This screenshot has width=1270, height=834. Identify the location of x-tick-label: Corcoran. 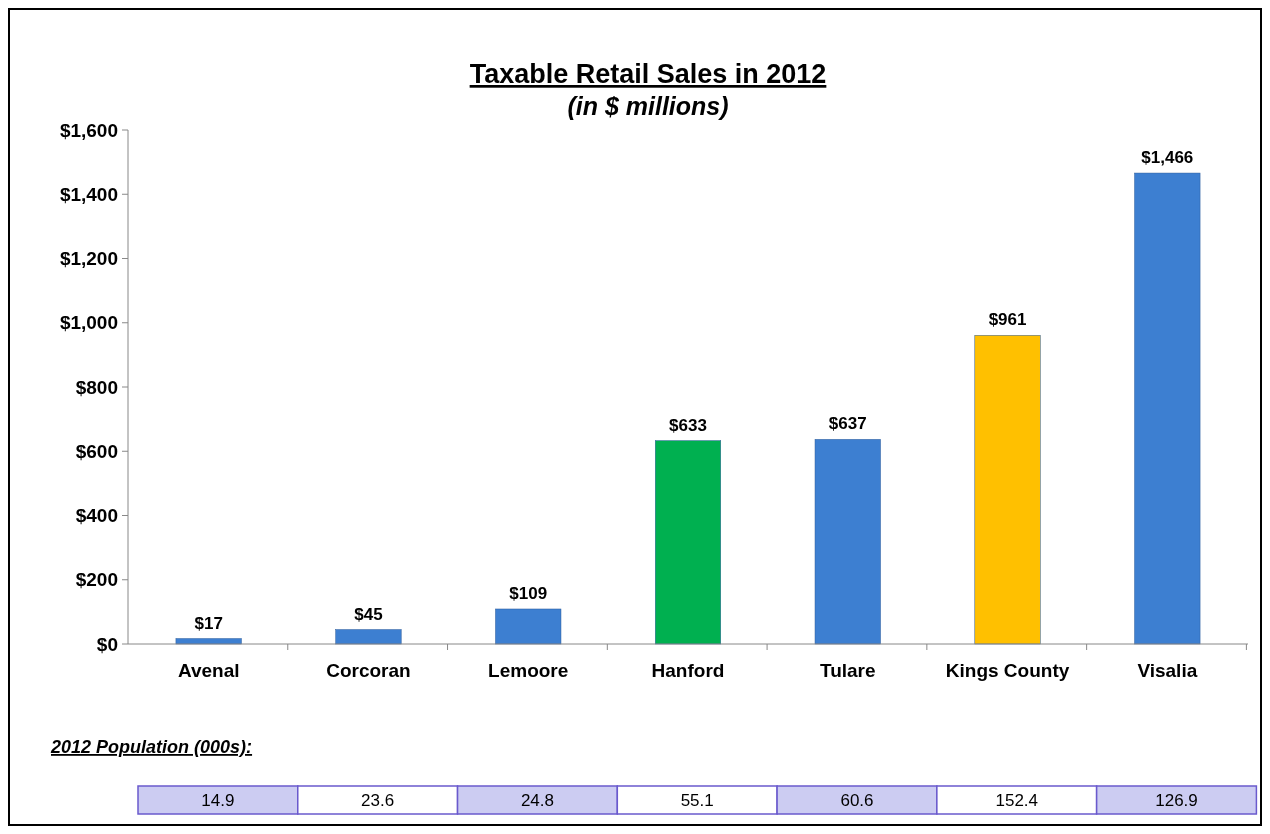
(368, 670).